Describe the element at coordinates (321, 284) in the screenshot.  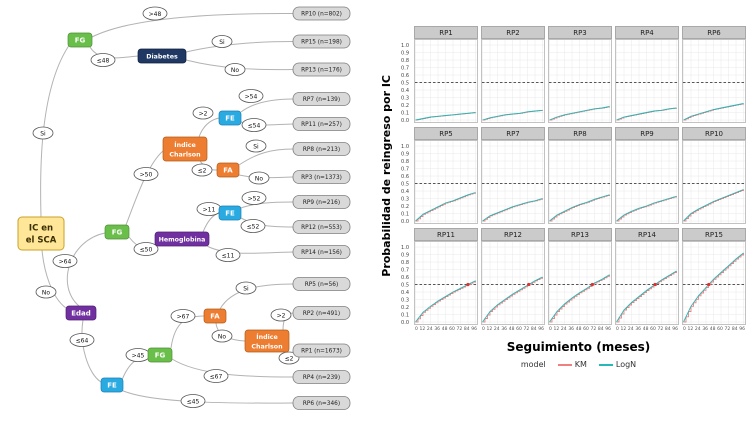
I see `tree-terminal-rp5: RP5 (n=56)` at that location.